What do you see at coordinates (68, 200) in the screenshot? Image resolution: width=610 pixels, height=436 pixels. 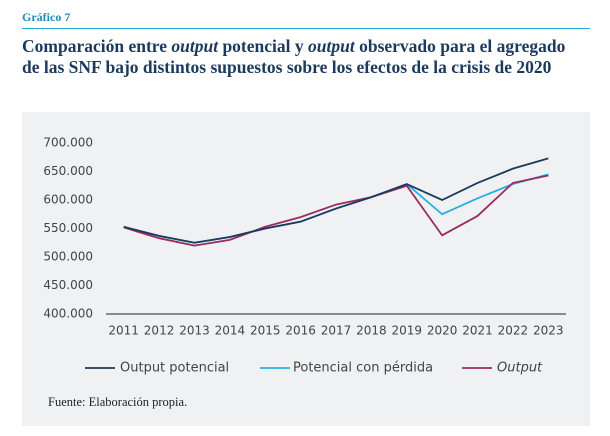 I see `y-tick-label: 600.000` at bounding box center [68, 200].